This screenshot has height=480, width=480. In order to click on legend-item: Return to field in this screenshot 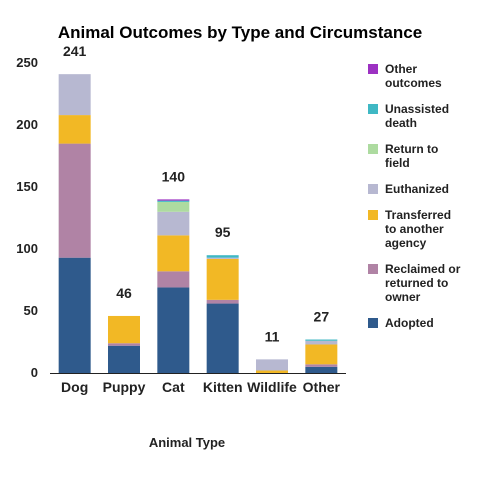, I will do `click(403, 156)`.